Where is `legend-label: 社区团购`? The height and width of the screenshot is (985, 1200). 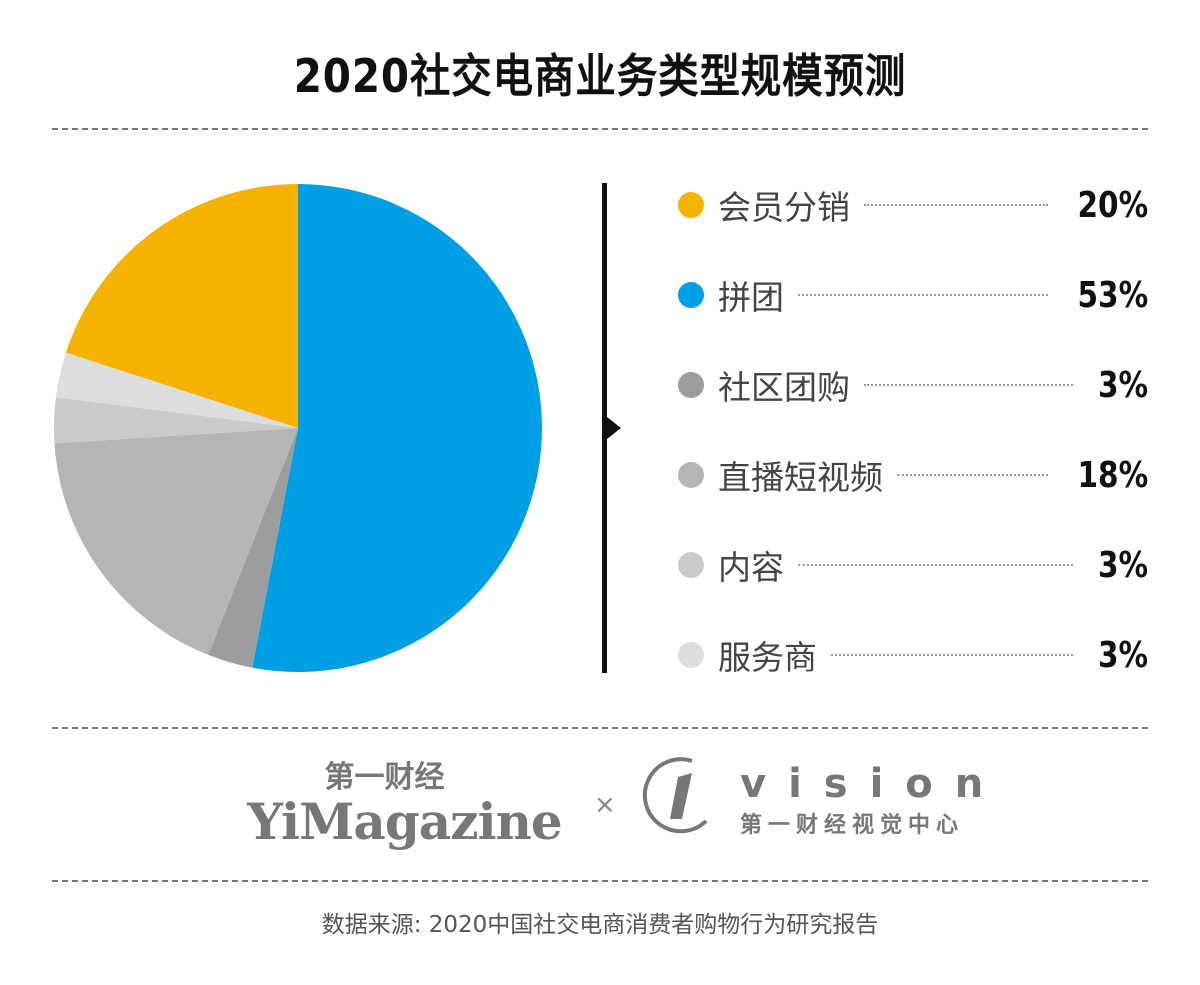
legend-label: 社区团购 is located at coordinates (784, 387).